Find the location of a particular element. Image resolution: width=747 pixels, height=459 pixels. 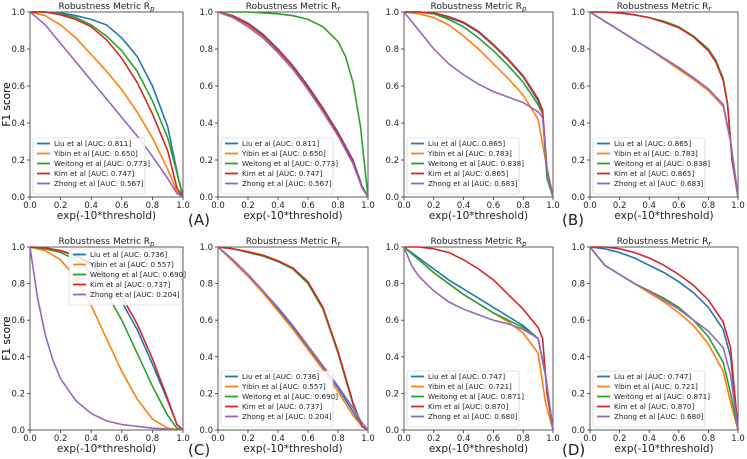

panel-label-c-text: (C) is located at coordinates (199, 450).